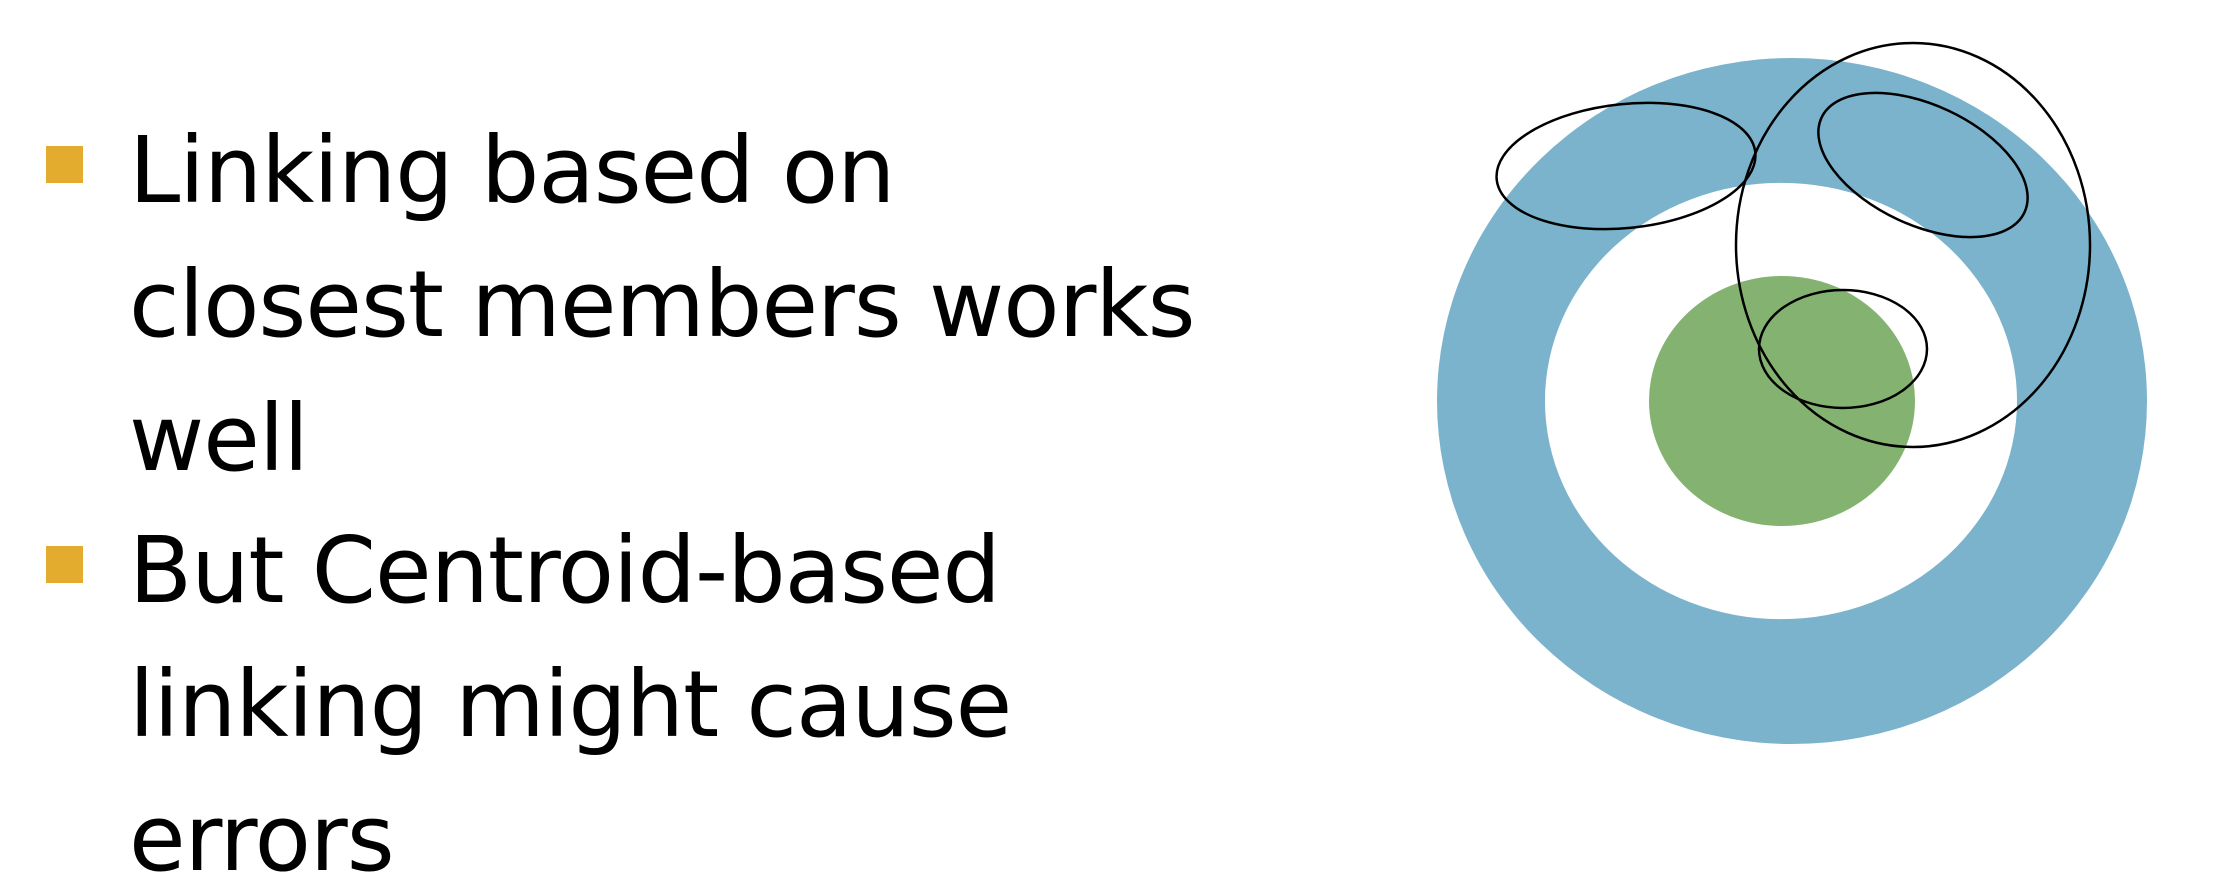 This screenshot has height=892, width=2220. What do you see at coordinates (512, 170) in the screenshot?
I see `bullet-line: Linking based on` at bounding box center [512, 170].